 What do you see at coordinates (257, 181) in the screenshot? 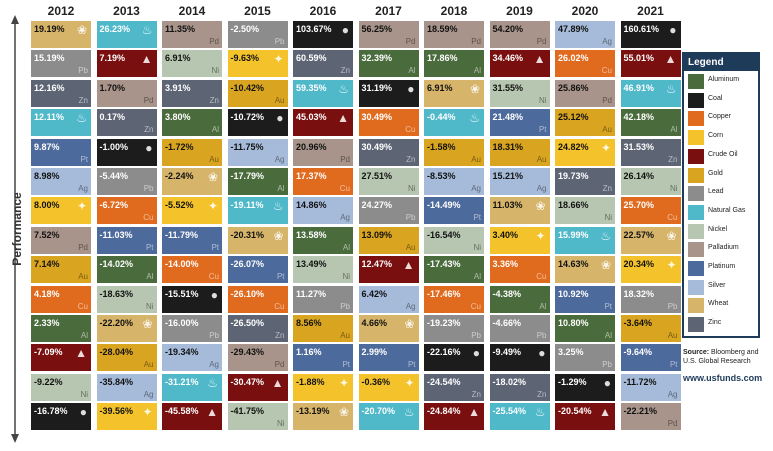
I see `commodity-cell: -17.79% Al` at bounding box center [257, 181].